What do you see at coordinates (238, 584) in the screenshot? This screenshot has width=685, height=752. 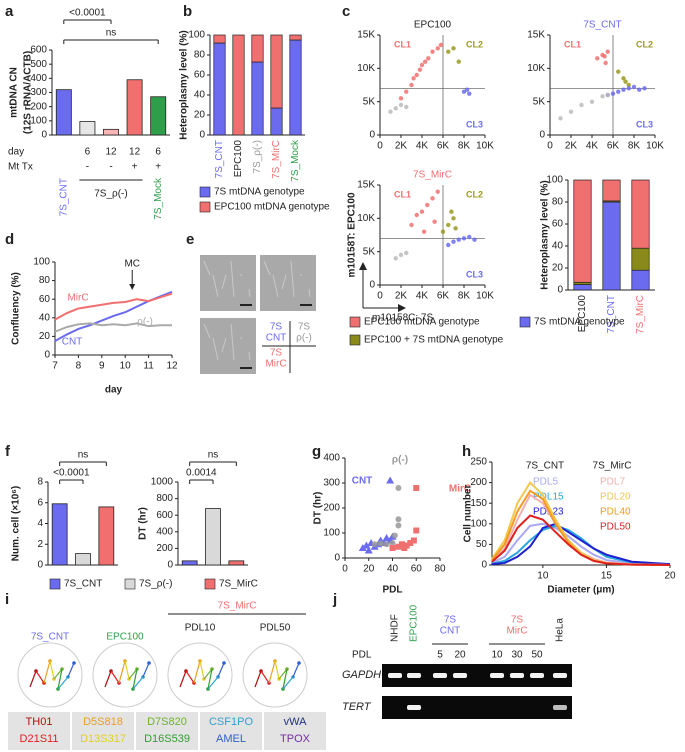 I see `legend-label: 7S_MirC` at bounding box center [238, 584].